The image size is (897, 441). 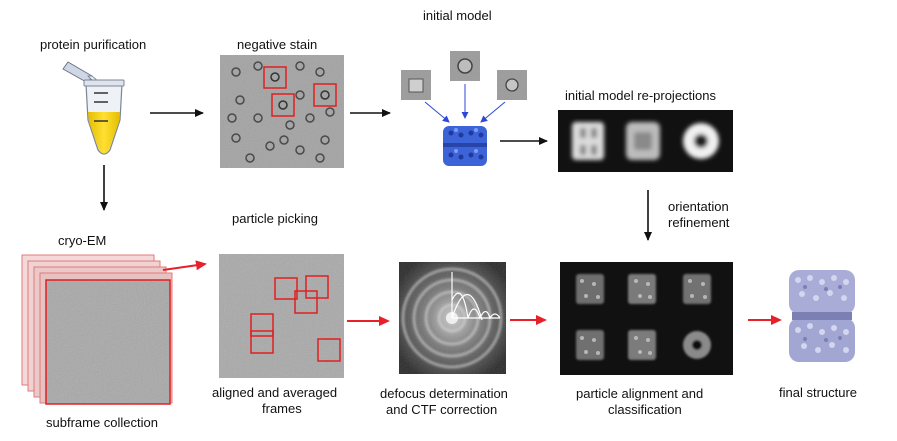 I want to click on label-classification: classification, so click(x=645, y=409).